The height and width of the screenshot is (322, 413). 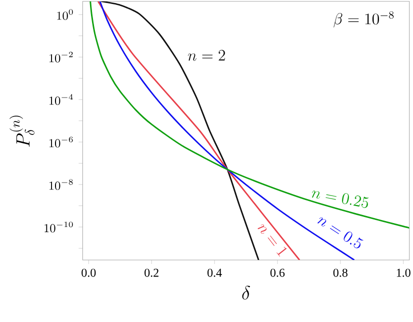 What do you see at coordinates (151, 272) in the screenshot?
I see `x-tick-label: 0.2` at bounding box center [151, 272].